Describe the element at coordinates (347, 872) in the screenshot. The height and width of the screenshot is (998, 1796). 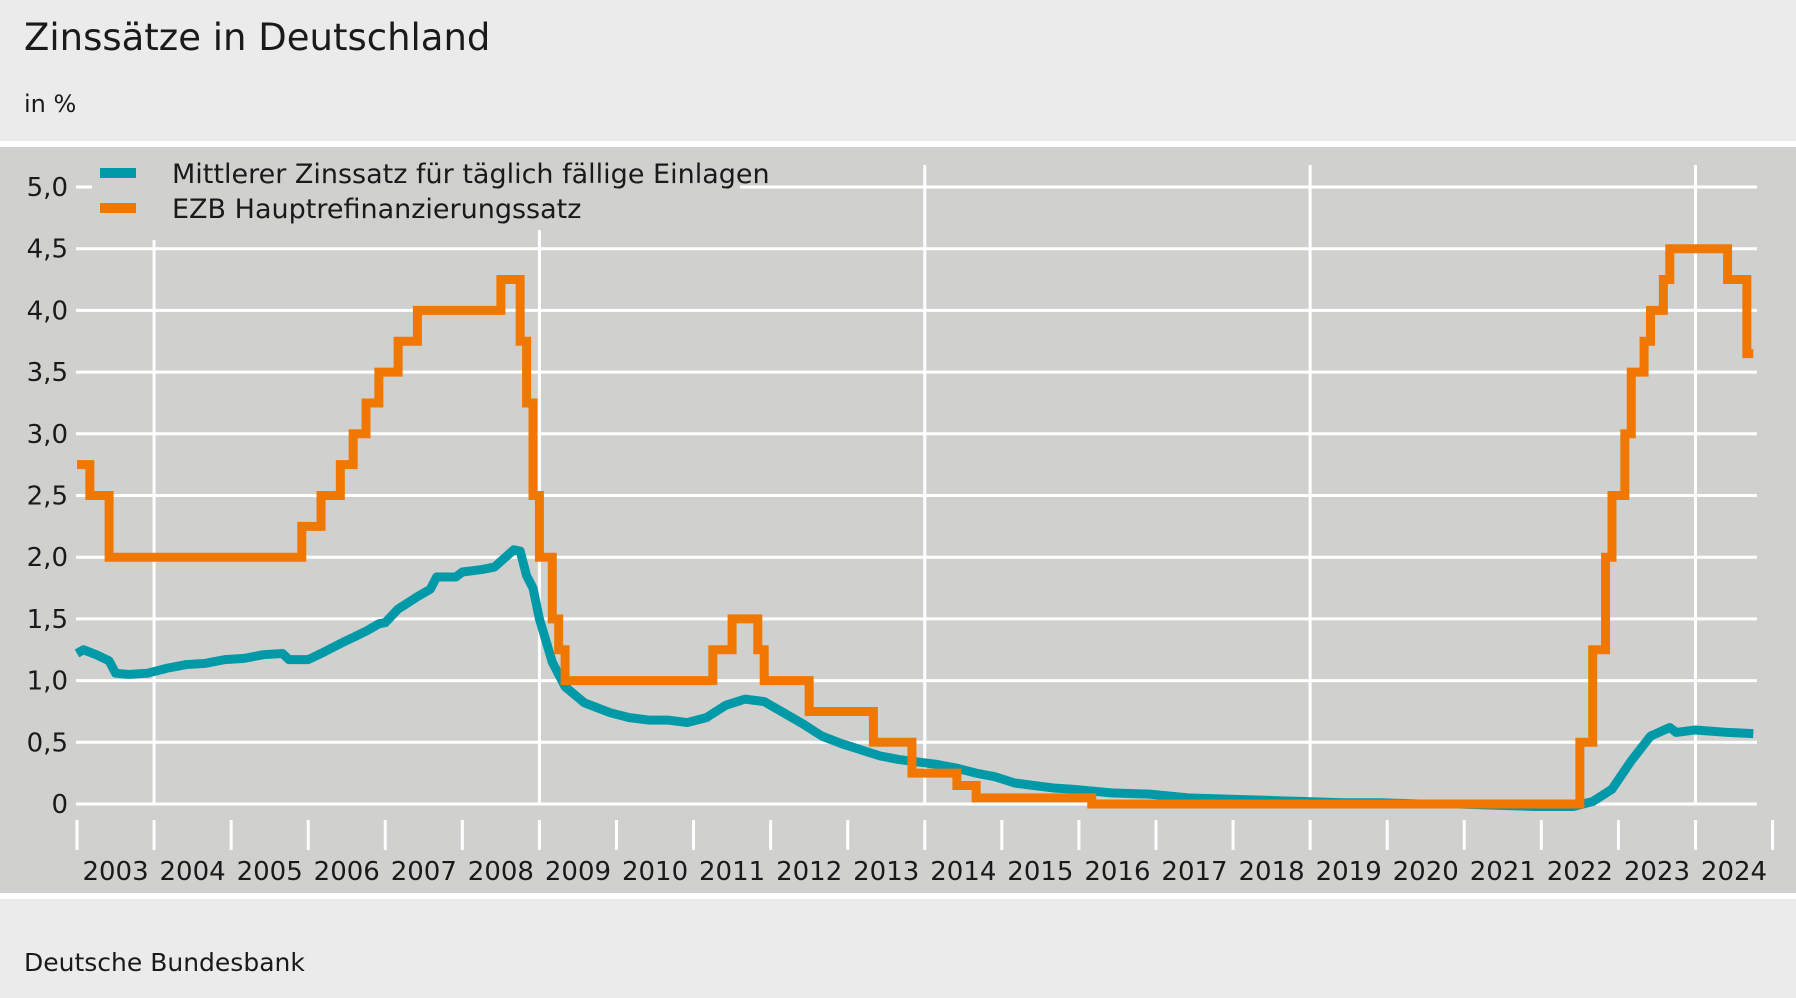
I see `x-tick-label: 2006` at that location.